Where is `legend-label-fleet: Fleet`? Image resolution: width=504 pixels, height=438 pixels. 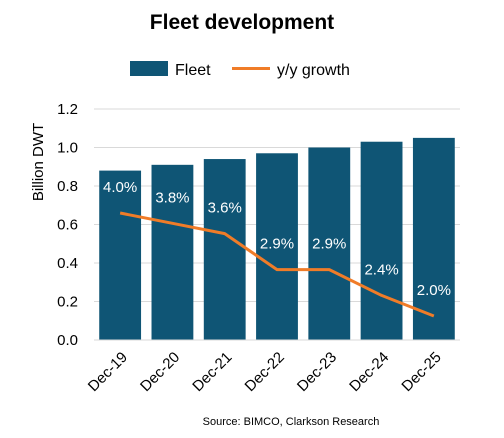 legend-label-fleet: Fleet is located at coordinates (193, 70).